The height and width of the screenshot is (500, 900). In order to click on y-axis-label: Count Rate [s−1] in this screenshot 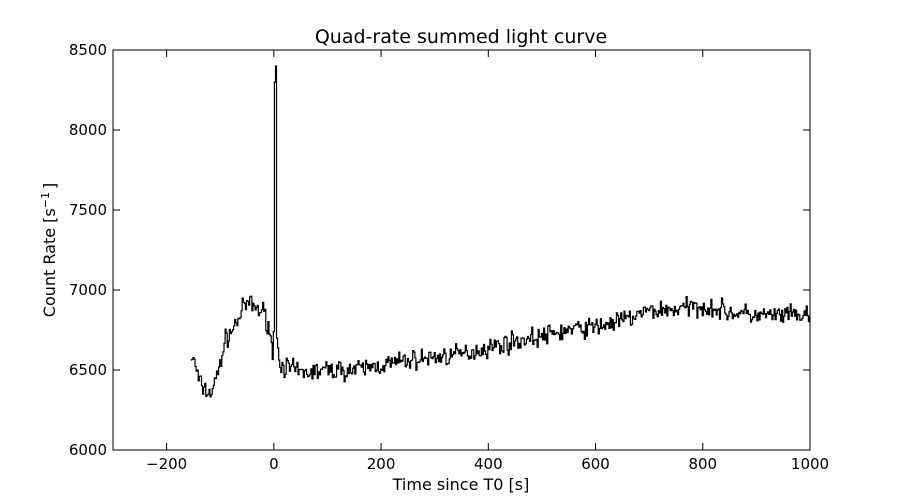, I will do `click(49, 250)`.